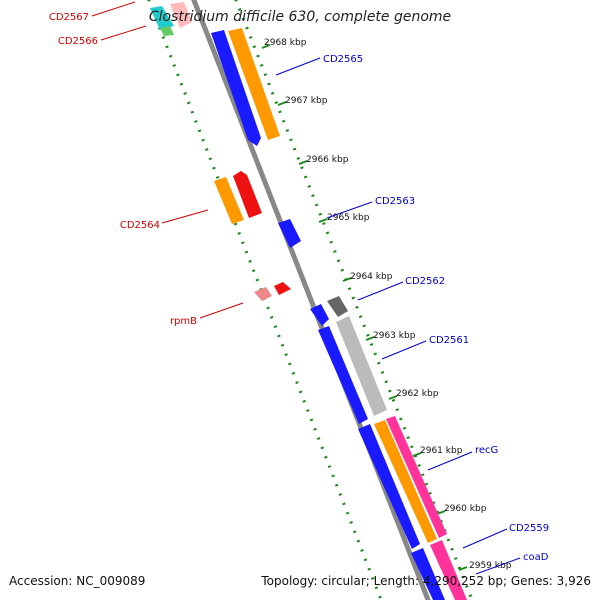  What do you see at coordinates (319, 315) in the screenshot?
I see `gene-cd2562-blue` at bounding box center [319, 315].